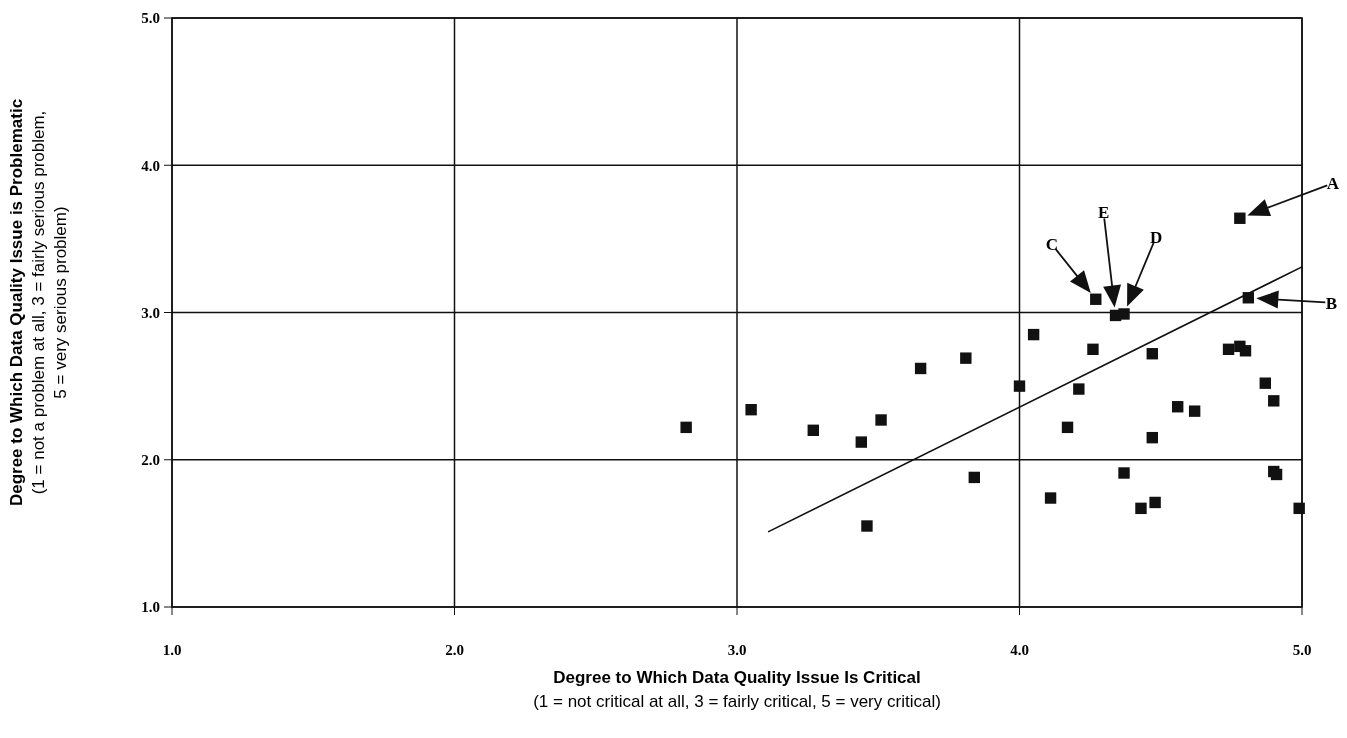  Describe the element at coordinates (1156, 237) in the screenshot. I see `annotation: D` at that location.